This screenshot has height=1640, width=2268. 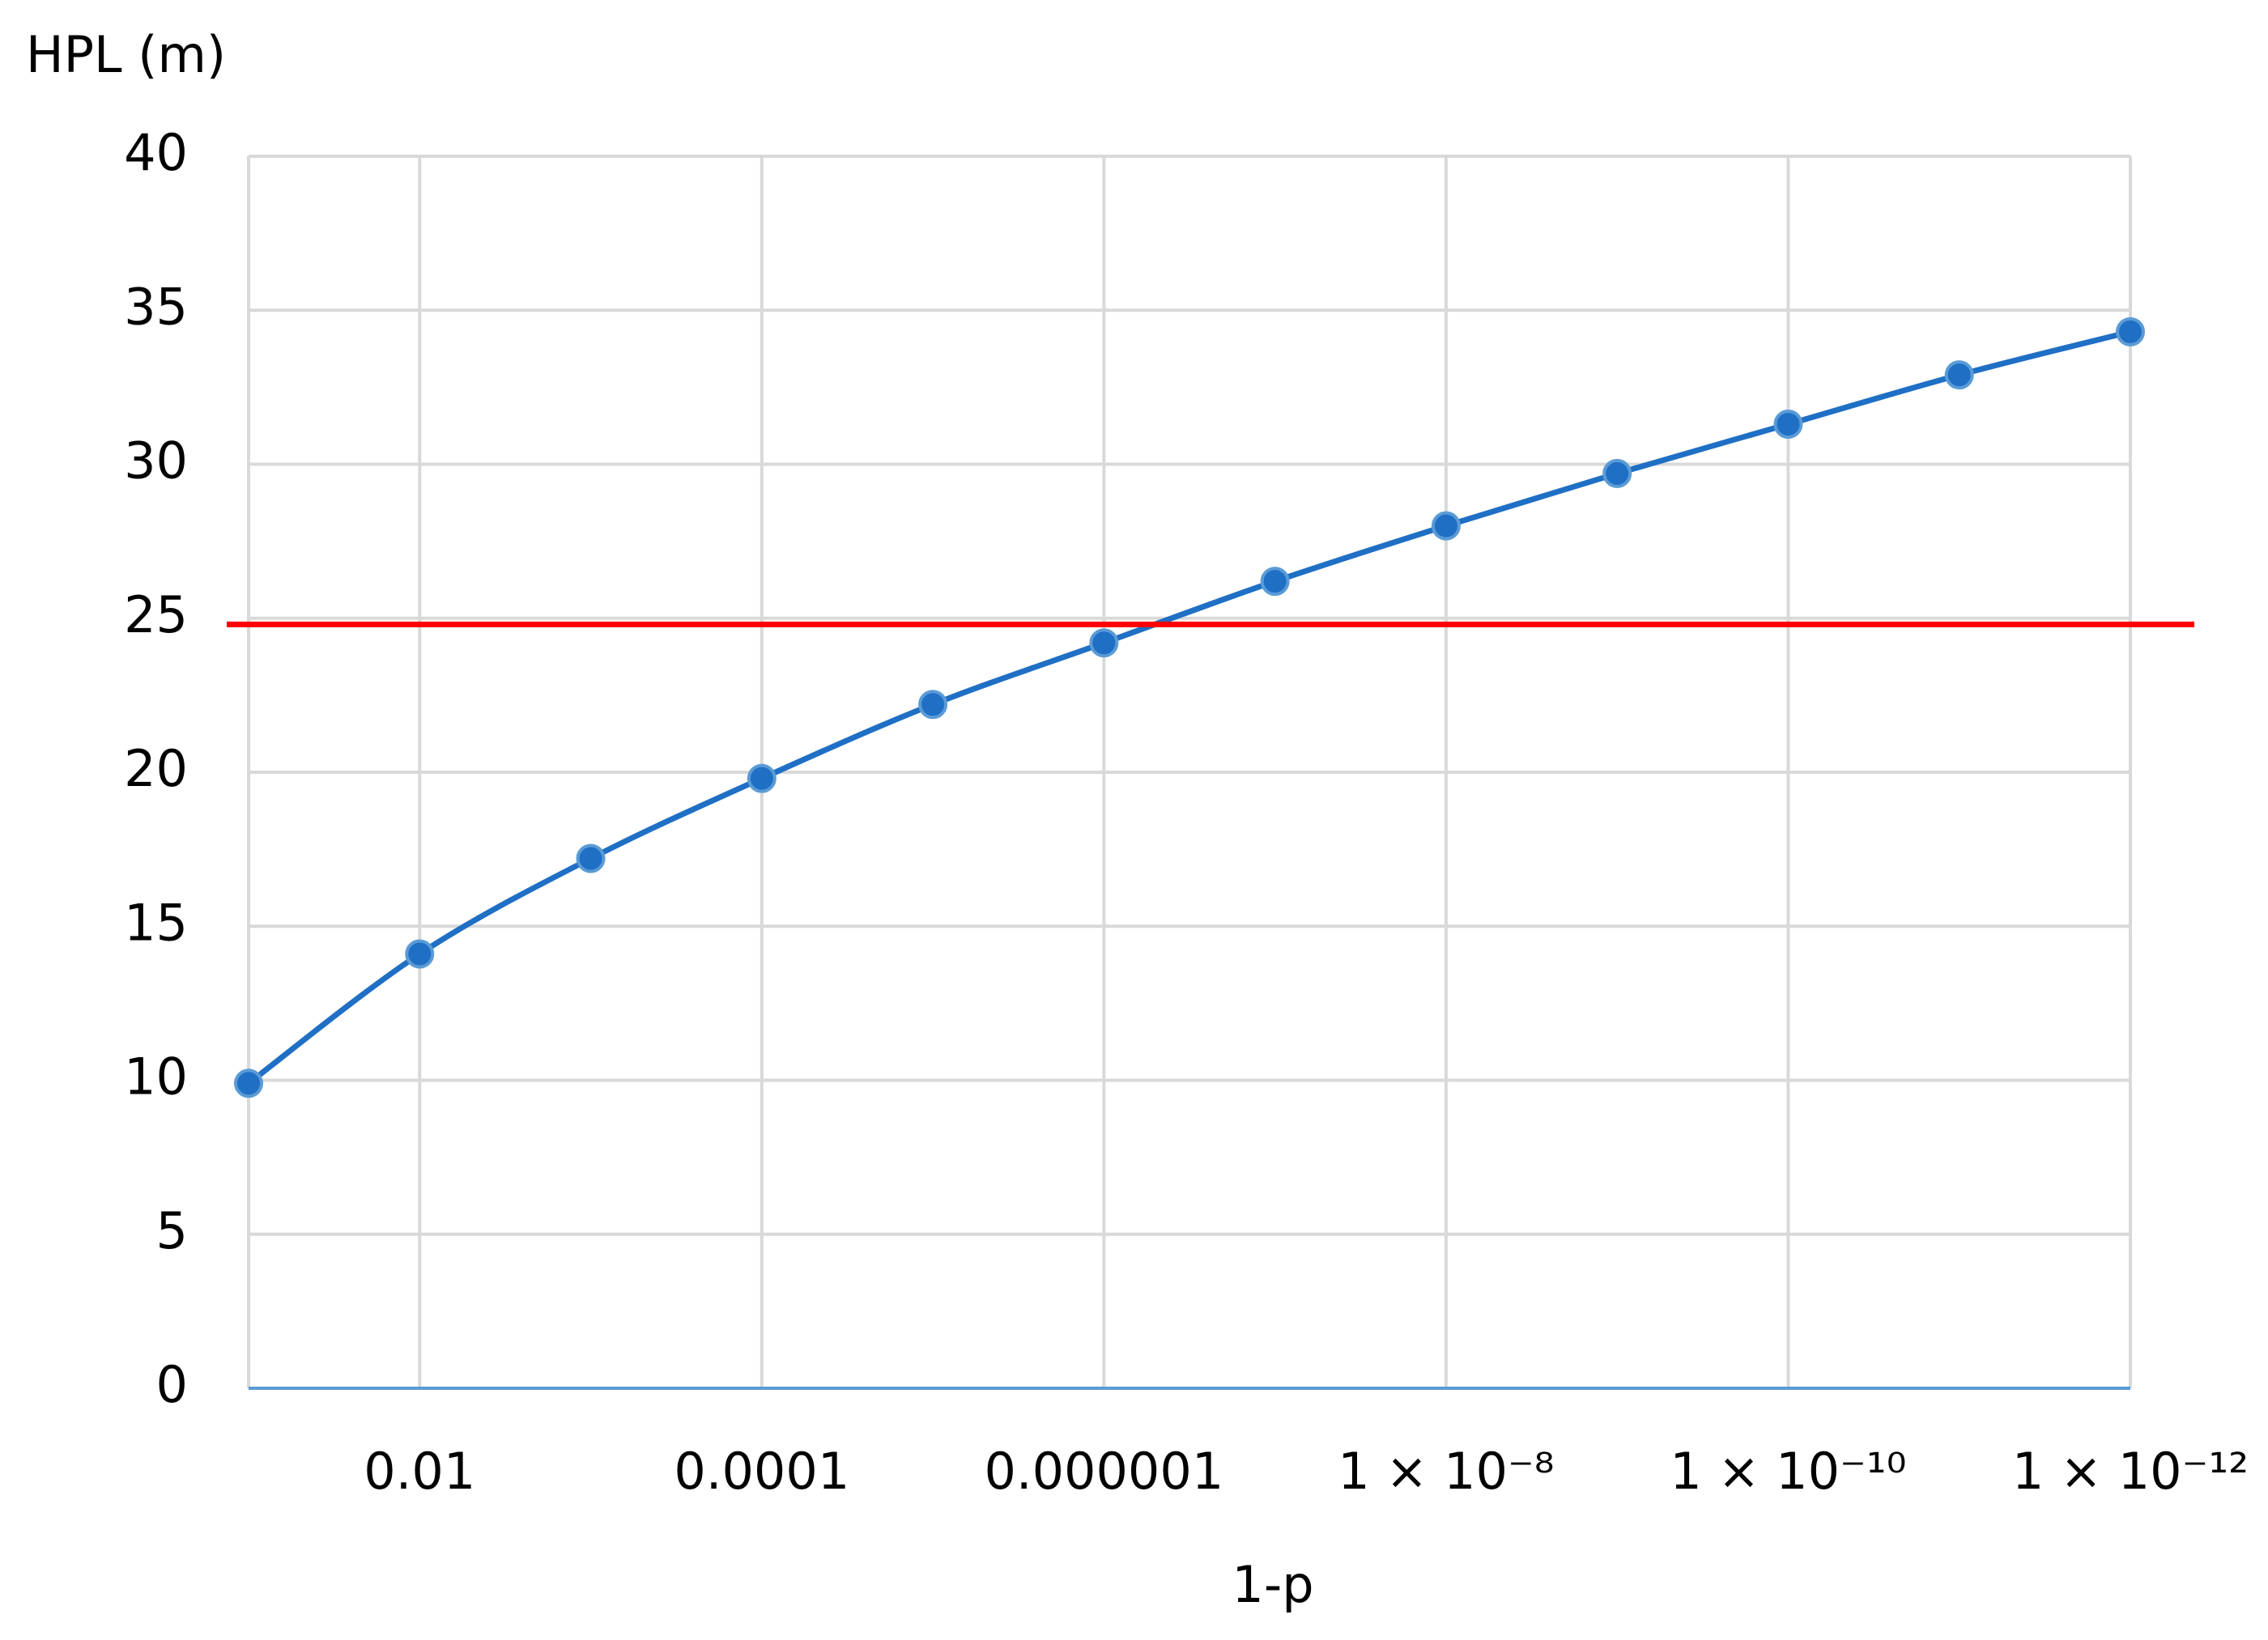 What do you see at coordinates (1103, 1471) in the screenshot?
I see `x-tick-label: 0.000001` at bounding box center [1103, 1471].